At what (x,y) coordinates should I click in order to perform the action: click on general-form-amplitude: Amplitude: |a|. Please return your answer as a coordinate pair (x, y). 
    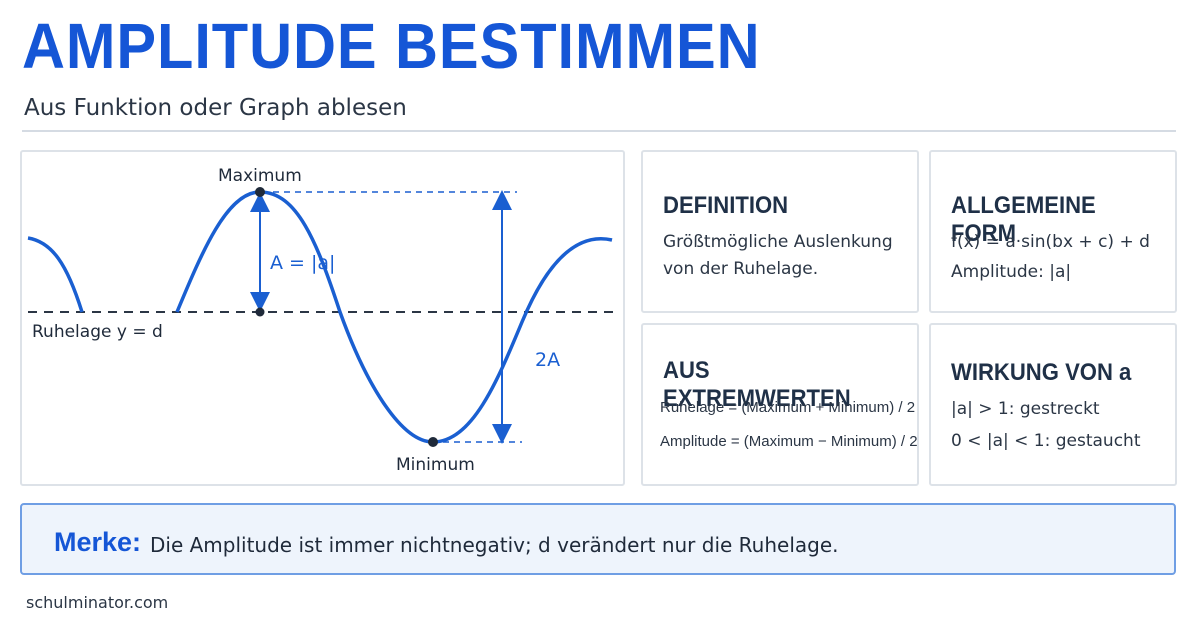
    Looking at the image, I should click on (1011, 272).